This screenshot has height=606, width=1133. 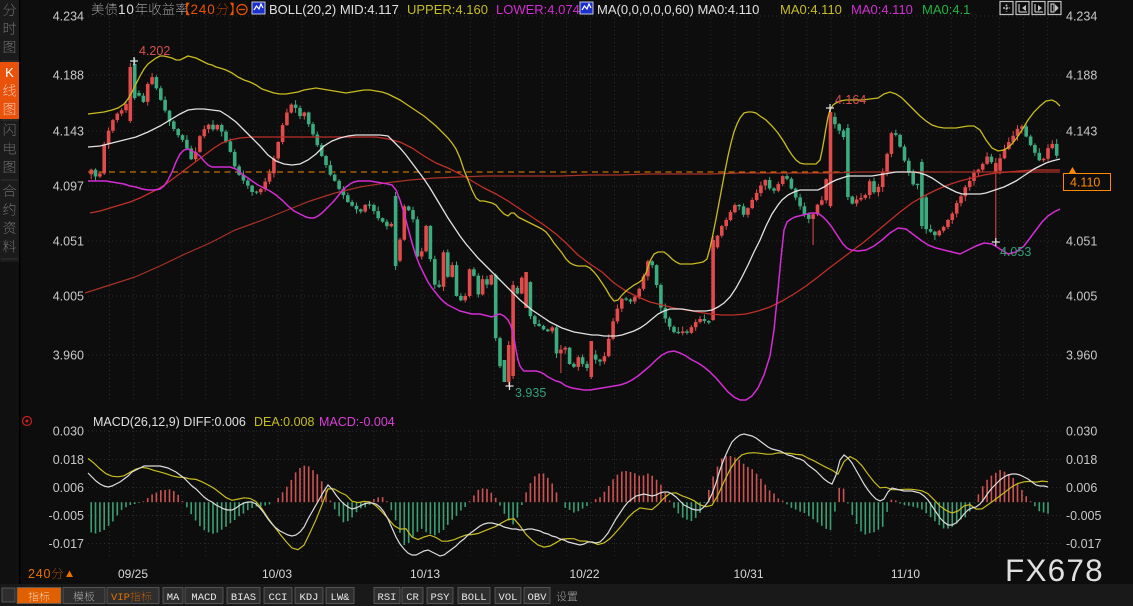 What do you see at coordinates (133, 574) in the screenshot?
I see `svg-text: 09/25` at bounding box center [133, 574].